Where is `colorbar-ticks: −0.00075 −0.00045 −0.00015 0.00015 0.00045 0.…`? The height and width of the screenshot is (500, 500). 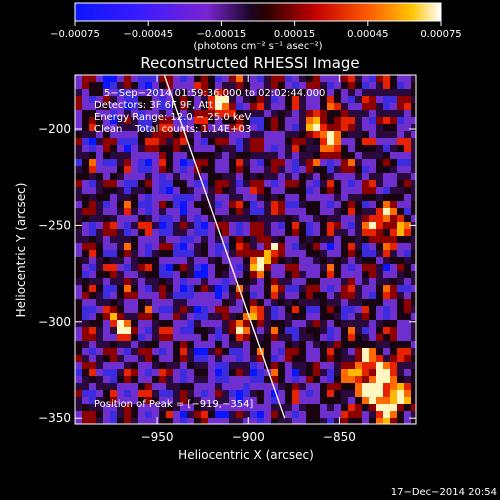
colorbar-ticks: −0.00075 −0.00045 −0.00015 0.00015 0.00045 0.… is located at coordinates (256, 30).